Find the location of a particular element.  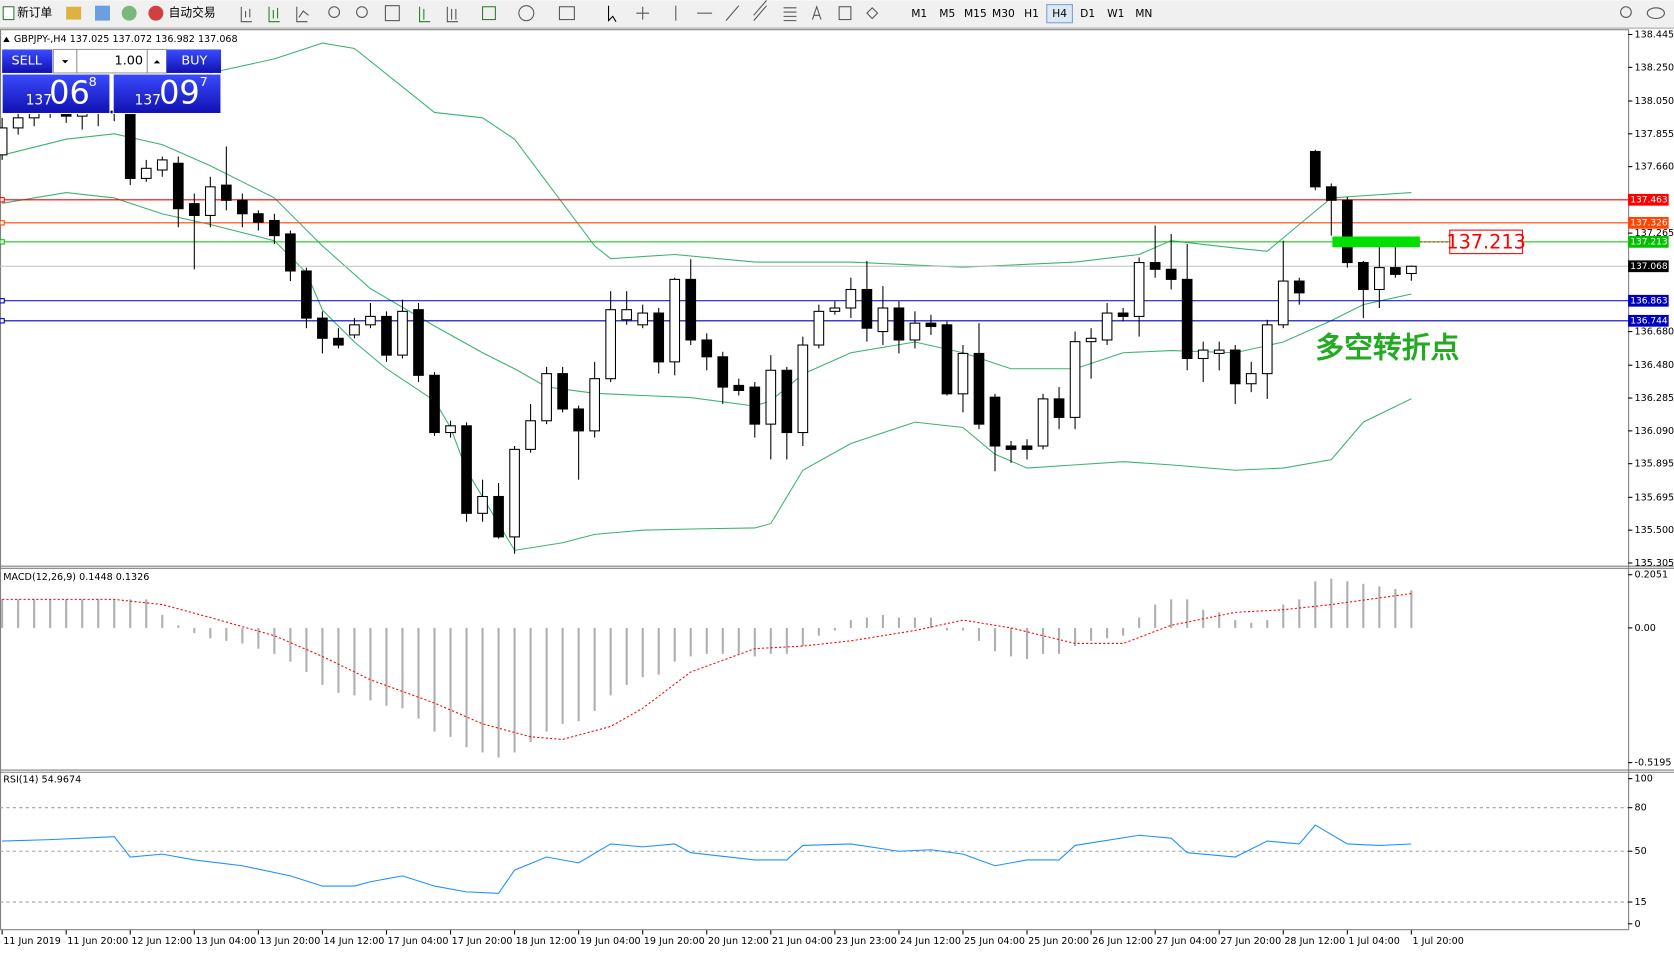

y-tick-label: 137.855 is located at coordinates (1654, 134).